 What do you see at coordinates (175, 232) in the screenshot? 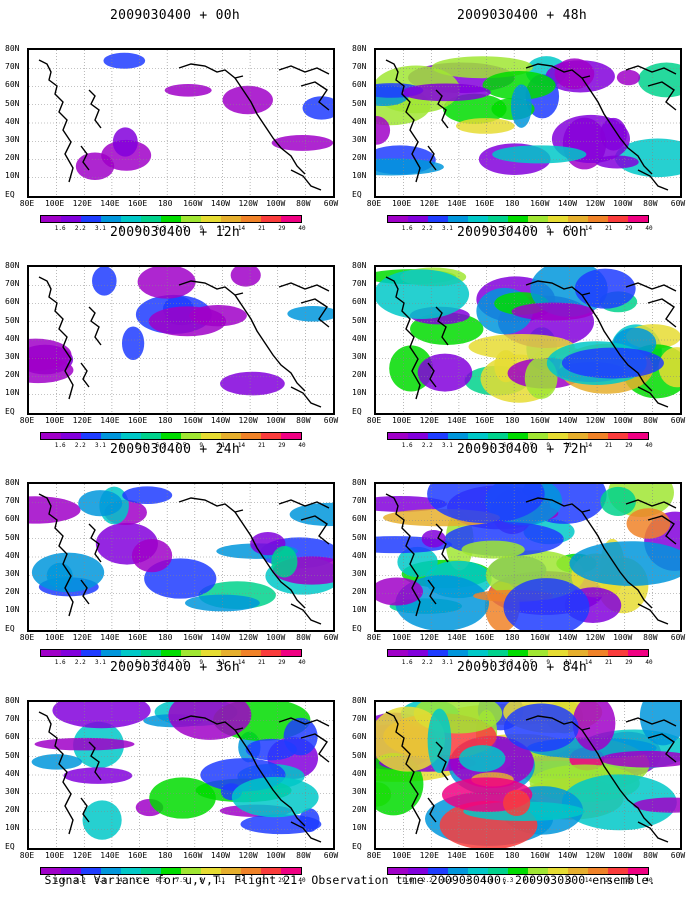
I see `panel-title: 2009030400 + 12h` at bounding box center [175, 232].